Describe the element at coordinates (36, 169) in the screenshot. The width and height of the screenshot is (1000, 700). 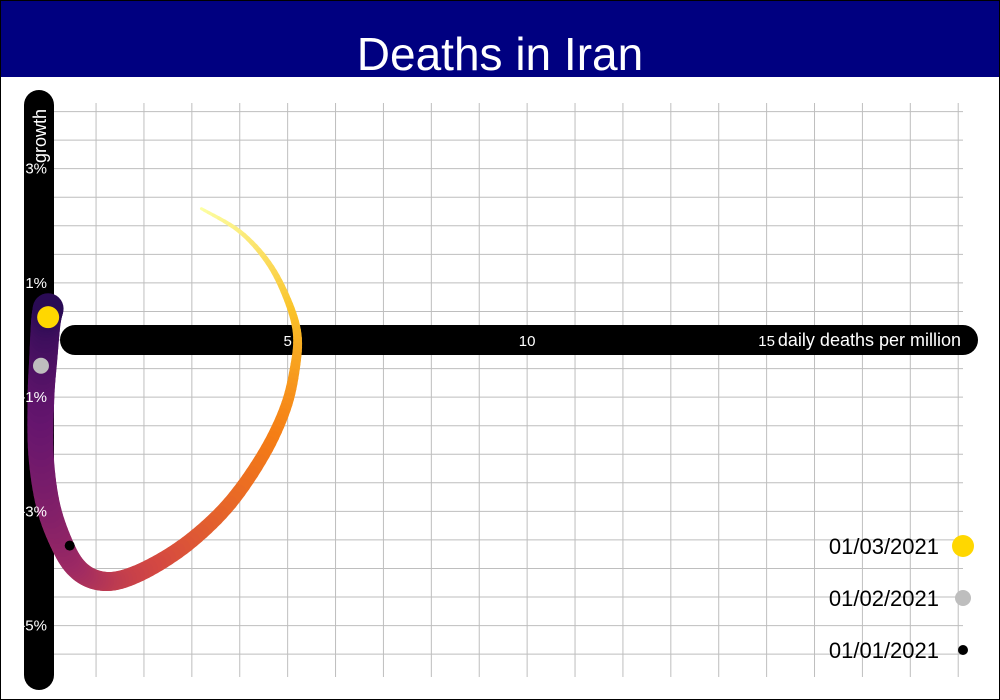
I see `y-tick-label: 3%` at that location.